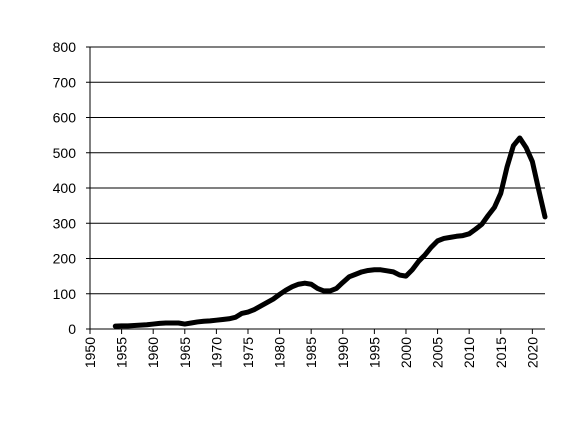 This screenshot has height=425, width=570. I want to click on x-tick-label-1955: 1955, so click(122, 352).